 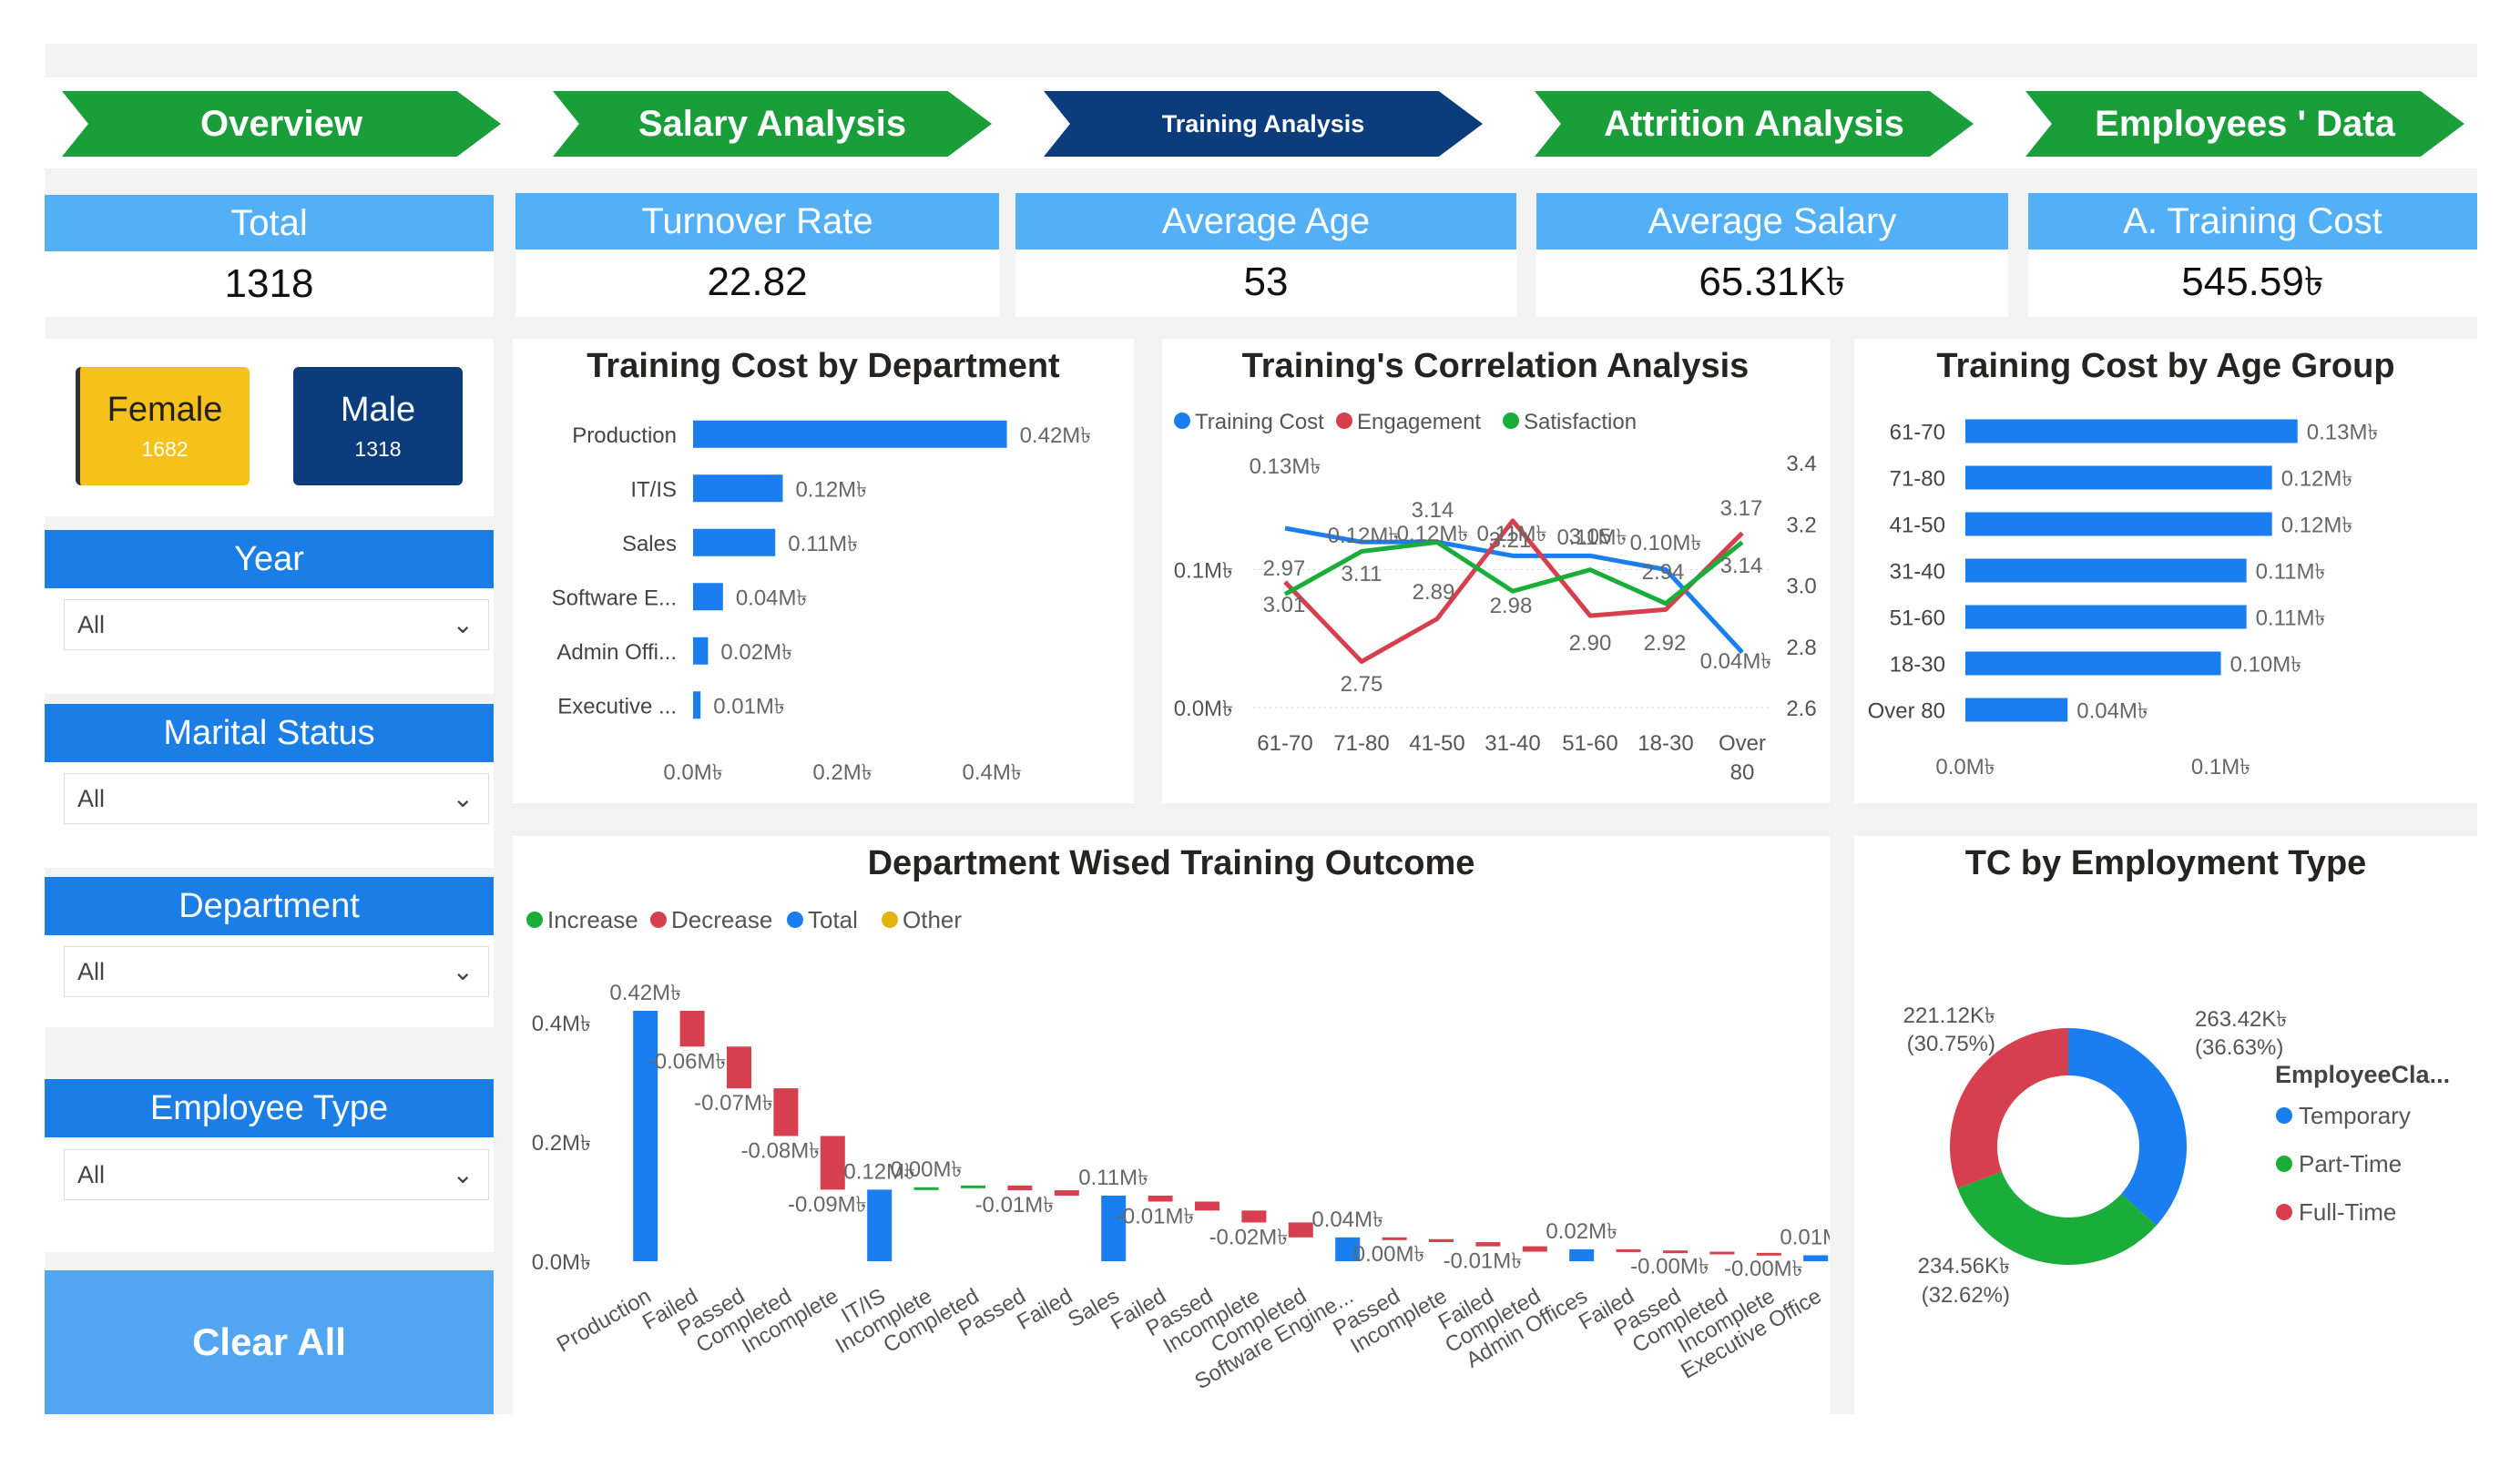 What do you see at coordinates (842, 772) in the screenshot?
I see `x-tick-label: 0.2M৳` at bounding box center [842, 772].